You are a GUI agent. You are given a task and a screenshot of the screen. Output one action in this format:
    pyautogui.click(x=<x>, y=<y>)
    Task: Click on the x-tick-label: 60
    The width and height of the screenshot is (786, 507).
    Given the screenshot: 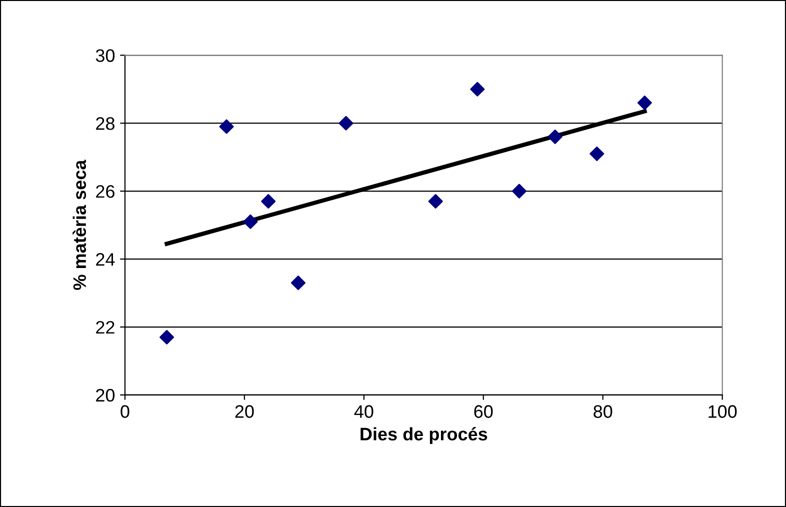 What is the action you would take?
    pyautogui.click(x=483, y=411)
    